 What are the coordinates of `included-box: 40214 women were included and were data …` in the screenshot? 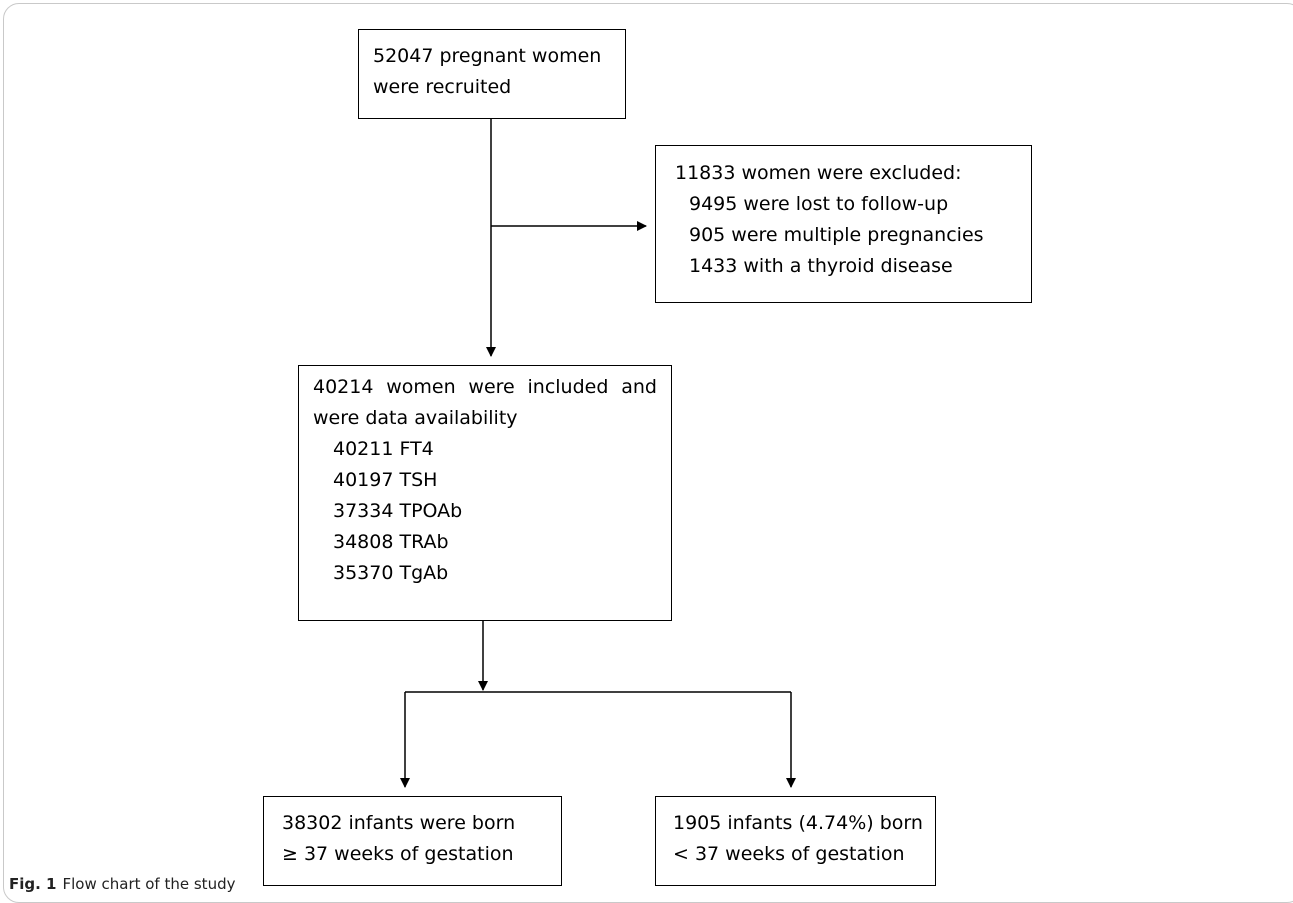 It's located at (485, 493).